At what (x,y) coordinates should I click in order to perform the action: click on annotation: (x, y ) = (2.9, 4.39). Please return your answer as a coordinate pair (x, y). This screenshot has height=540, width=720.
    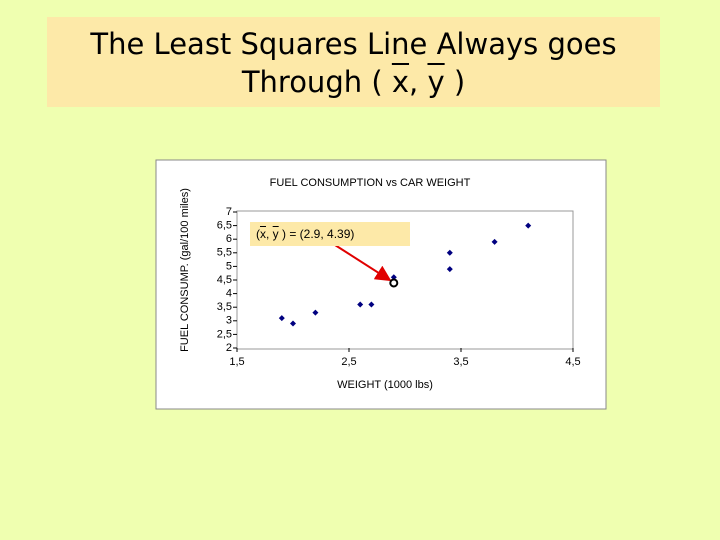
    Looking at the image, I should click on (330, 234).